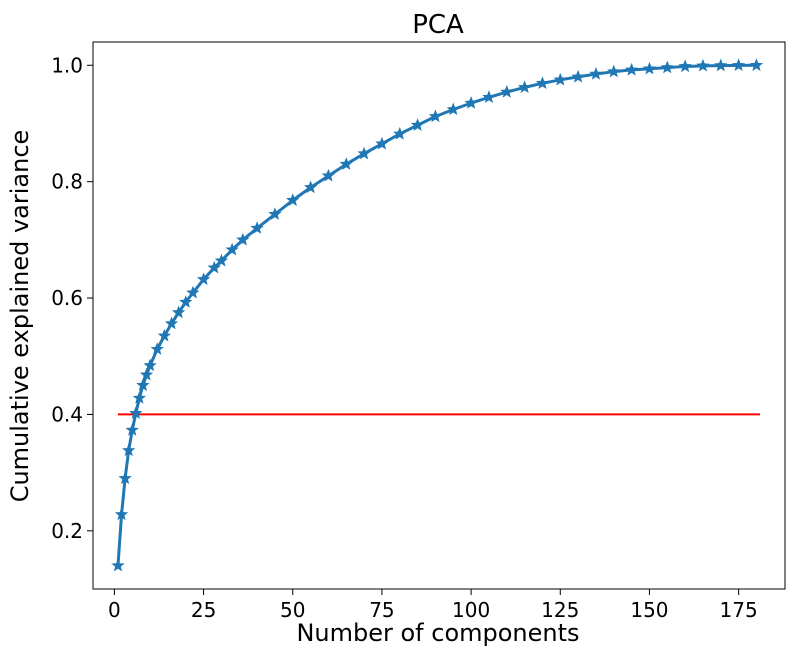 The height and width of the screenshot is (648, 798). What do you see at coordinates (381, 610) in the screenshot?
I see `x-tick-label: 75` at bounding box center [381, 610].